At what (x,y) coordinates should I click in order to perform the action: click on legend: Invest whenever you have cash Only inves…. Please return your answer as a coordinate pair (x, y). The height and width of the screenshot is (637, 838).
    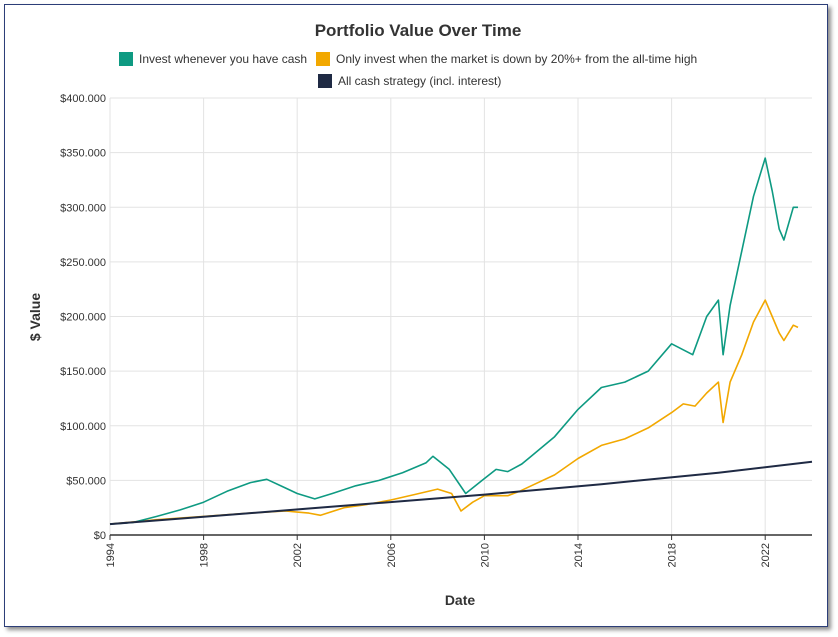
    Looking at the image, I should click on (408, 70).